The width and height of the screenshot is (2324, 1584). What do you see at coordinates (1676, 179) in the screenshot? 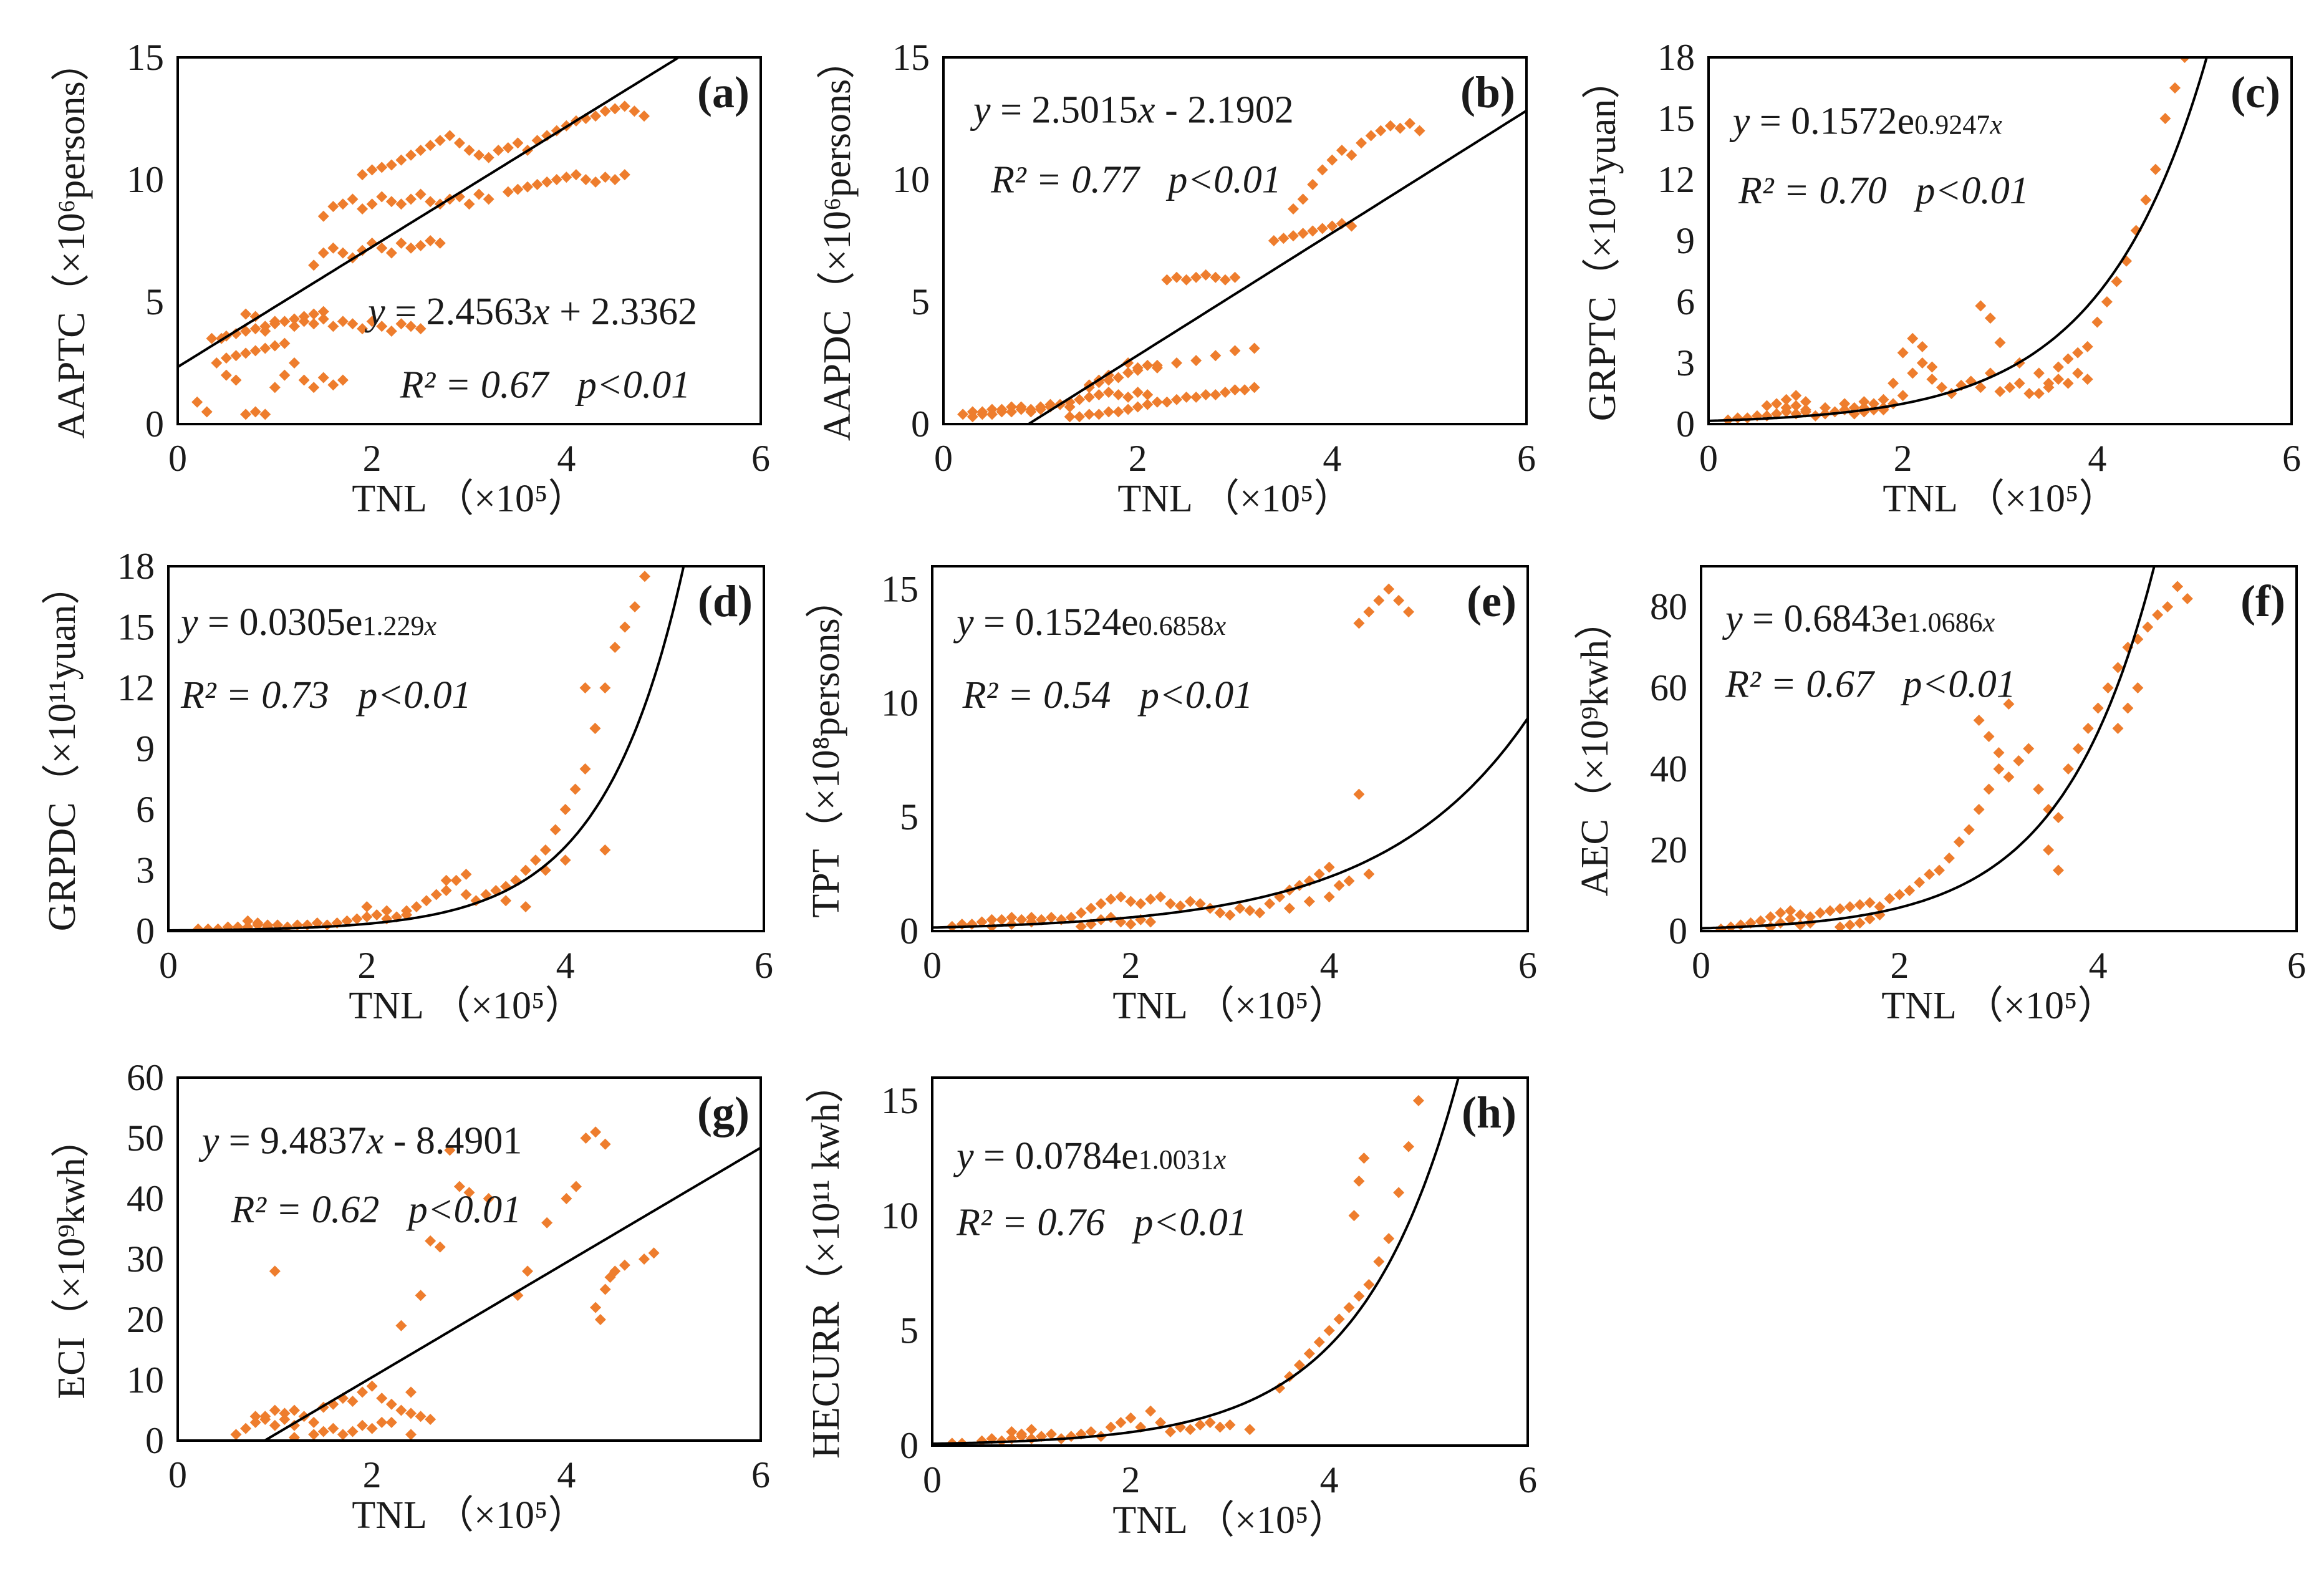
I see `y-tick-label: 12` at bounding box center [1676, 179].